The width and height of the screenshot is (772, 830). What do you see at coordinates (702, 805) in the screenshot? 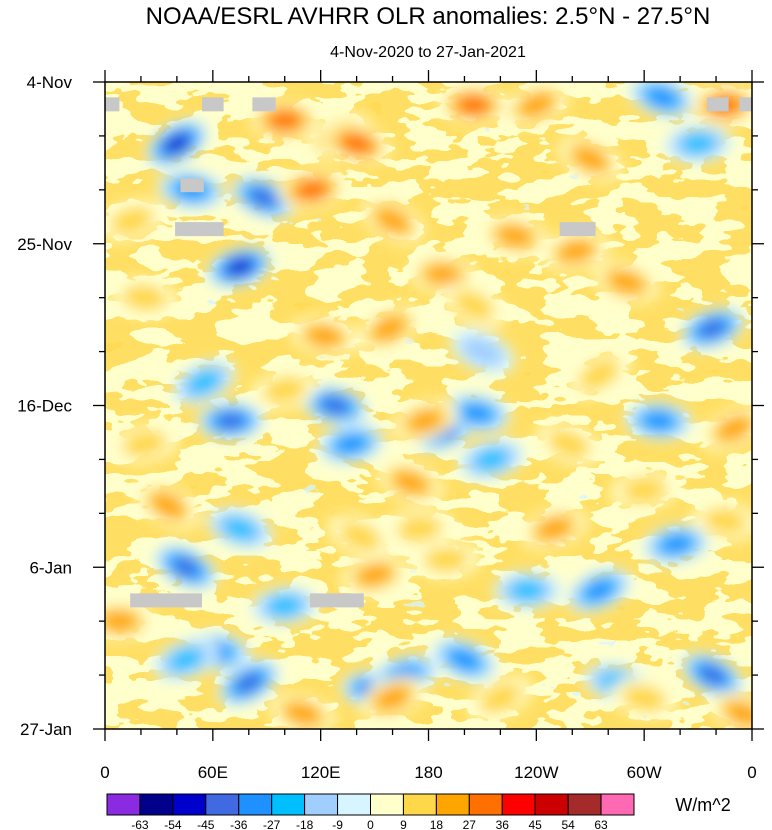
I see `colorbar-units: W/m^2` at bounding box center [702, 805].